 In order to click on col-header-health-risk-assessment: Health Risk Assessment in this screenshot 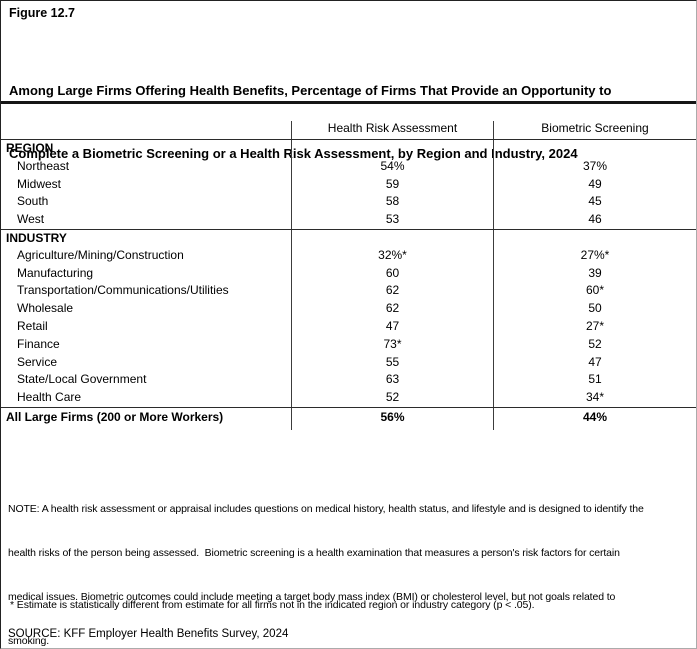, I will do `click(392, 130)`.